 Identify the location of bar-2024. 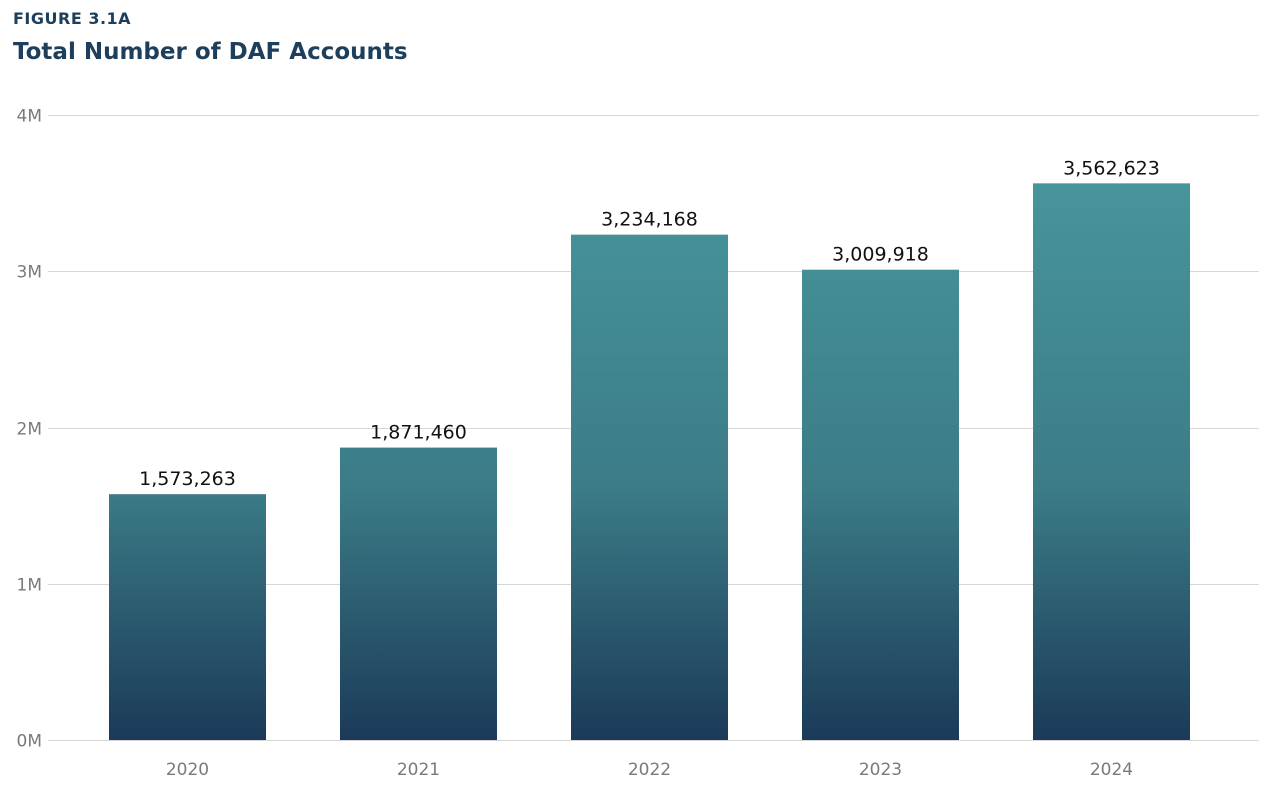
(1111, 461).